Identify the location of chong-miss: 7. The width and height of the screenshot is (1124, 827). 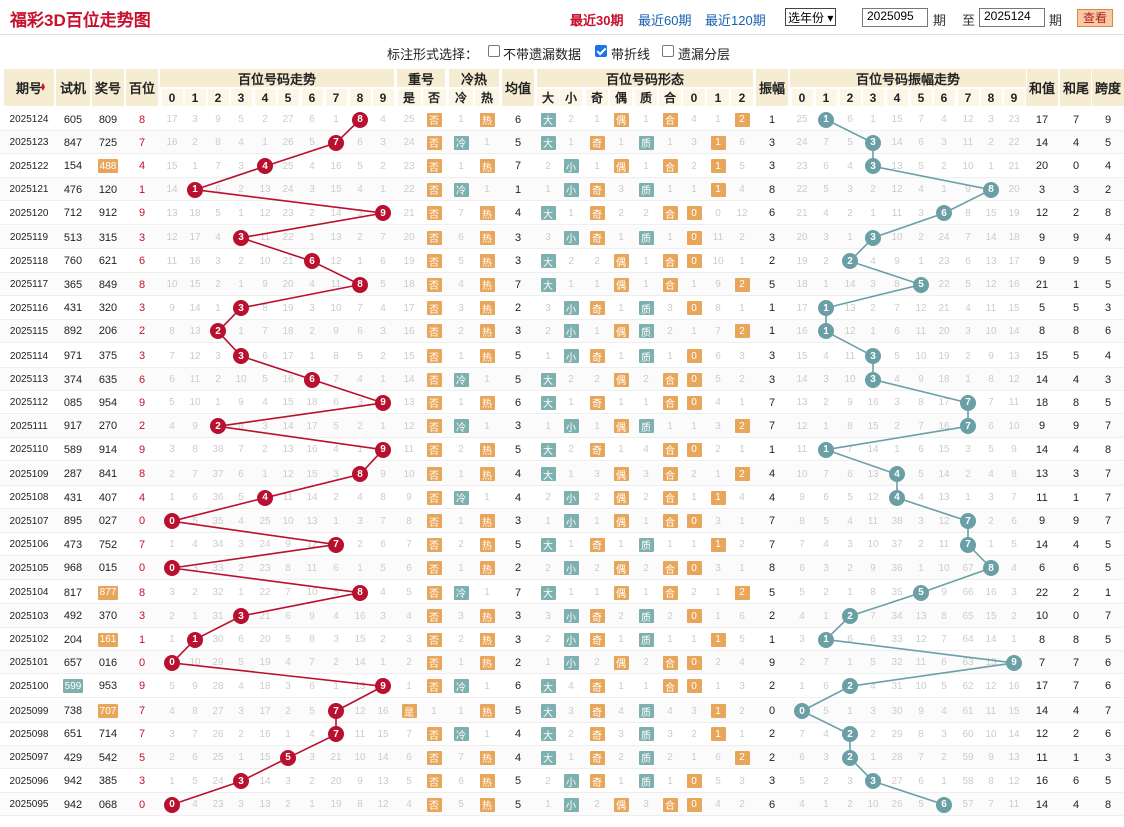
(409, 734).